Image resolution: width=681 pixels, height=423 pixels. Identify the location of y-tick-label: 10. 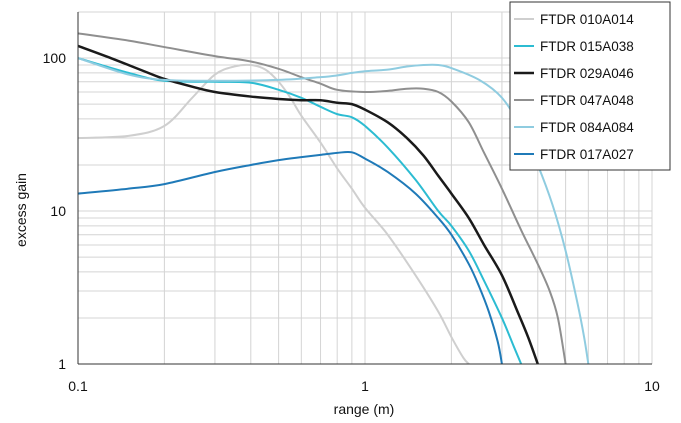
(58, 211).